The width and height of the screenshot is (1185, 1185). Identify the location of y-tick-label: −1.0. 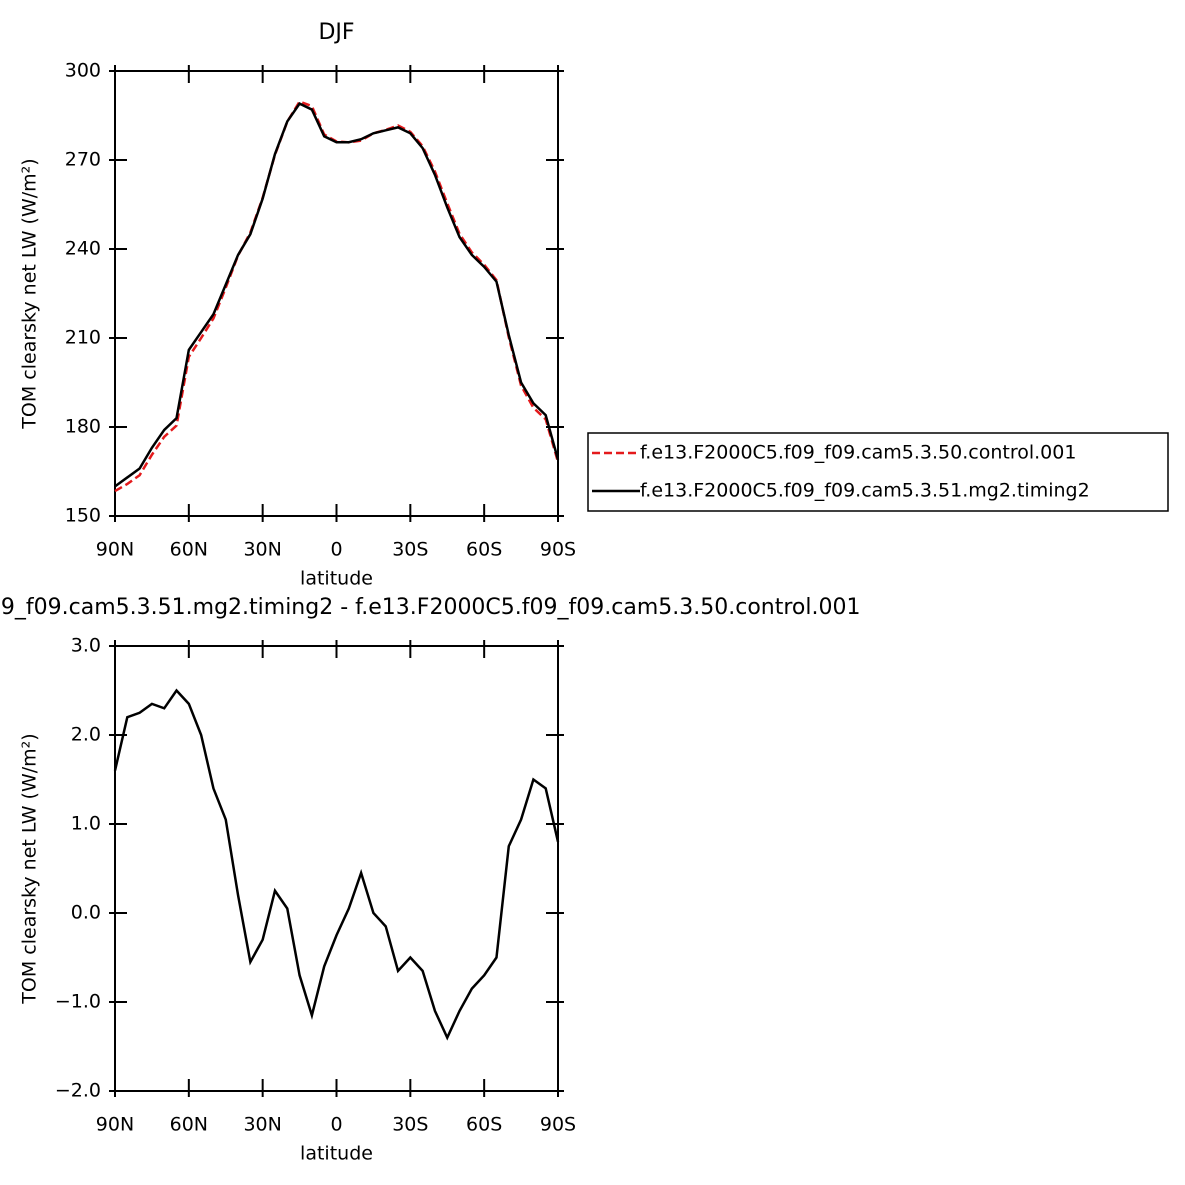
(78, 1002).